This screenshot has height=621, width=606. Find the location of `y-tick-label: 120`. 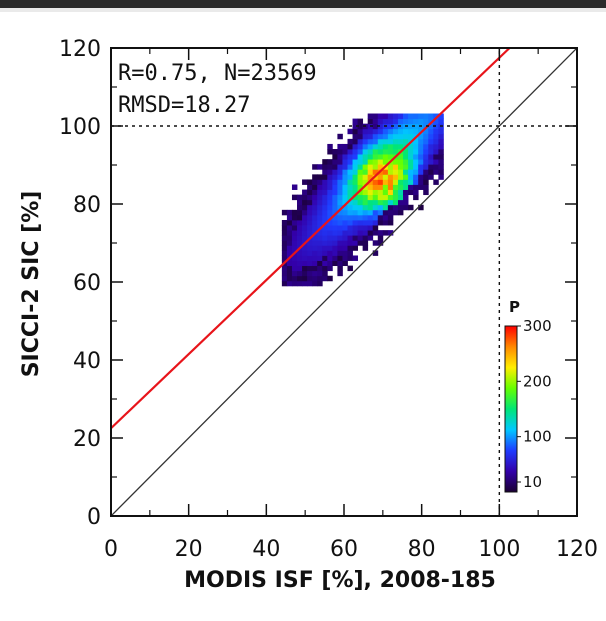

y-tick-label: 120 is located at coordinates (80, 49).